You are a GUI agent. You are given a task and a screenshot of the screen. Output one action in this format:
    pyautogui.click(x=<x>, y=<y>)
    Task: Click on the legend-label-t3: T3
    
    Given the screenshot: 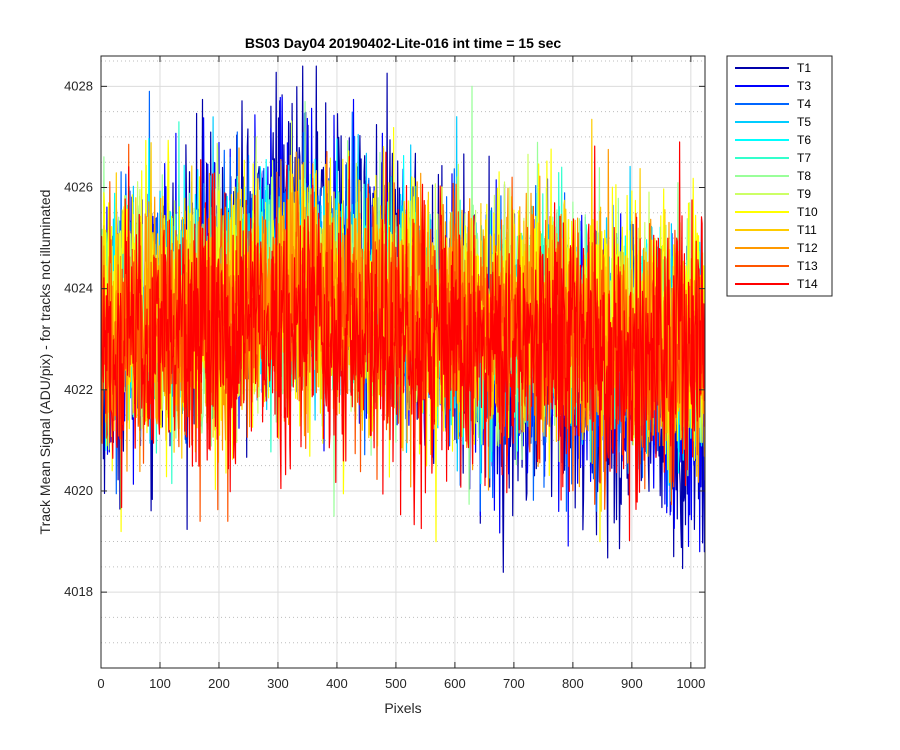 What is the action you would take?
    pyautogui.click(x=804, y=86)
    